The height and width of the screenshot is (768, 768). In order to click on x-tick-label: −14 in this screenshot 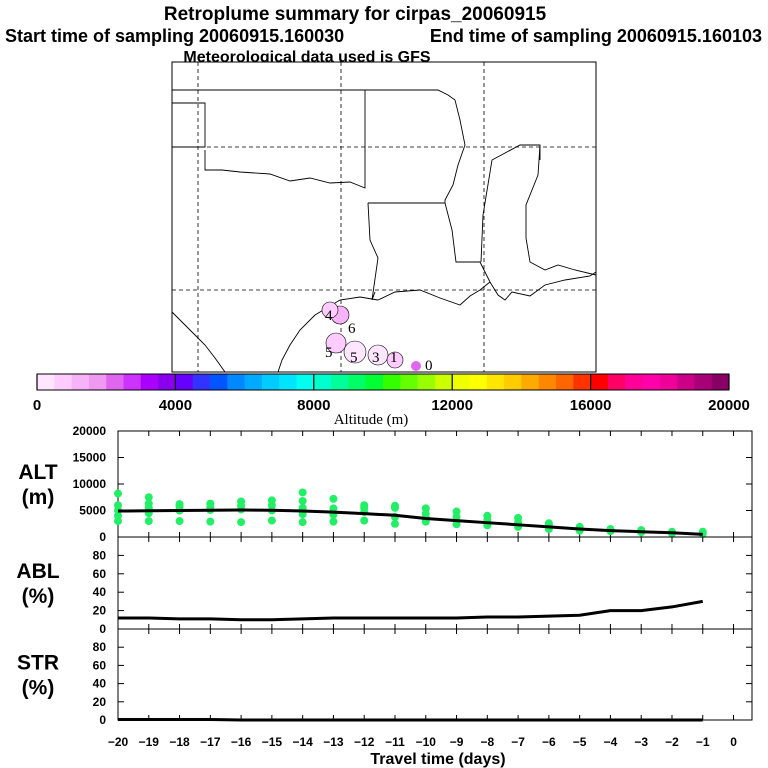, I will do `click(302, 742)`.